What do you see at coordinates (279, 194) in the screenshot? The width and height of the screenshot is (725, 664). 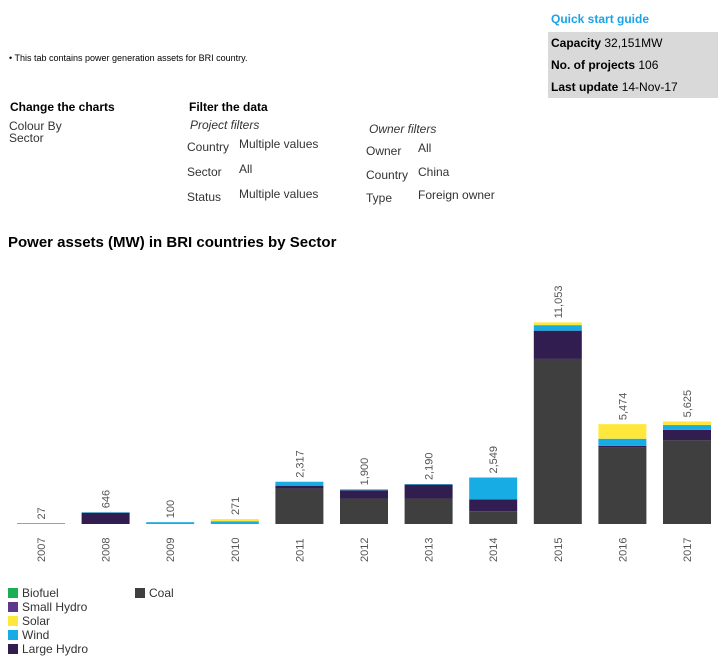 I see `project-status-filter: Multiple values` at bounding box center [279, 194].